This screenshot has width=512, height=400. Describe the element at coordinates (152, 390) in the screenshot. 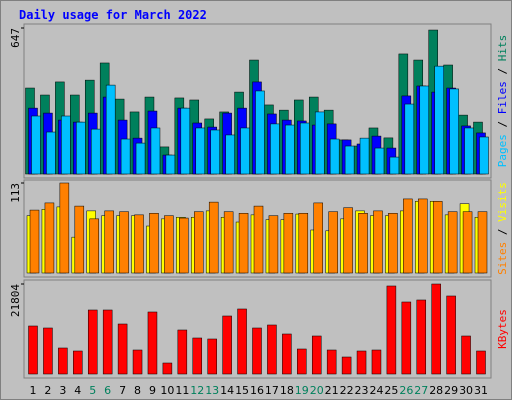

I see `x-tick-label: 9` at that location.